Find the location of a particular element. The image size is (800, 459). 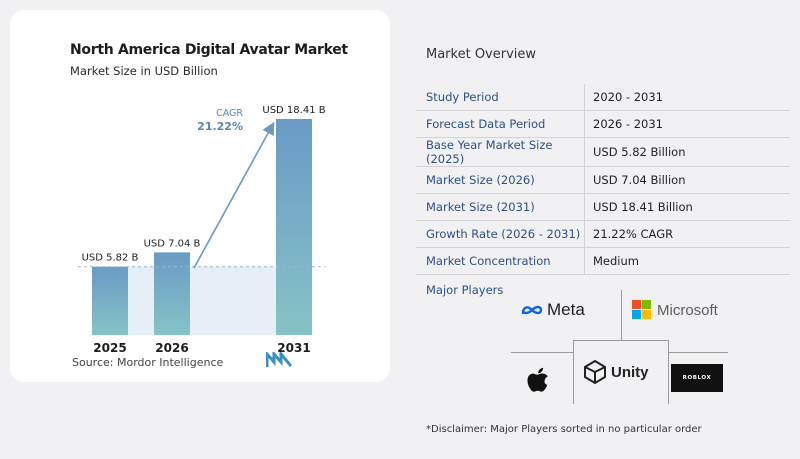

meta-logo: Meta is located at coordinates (552, 310).